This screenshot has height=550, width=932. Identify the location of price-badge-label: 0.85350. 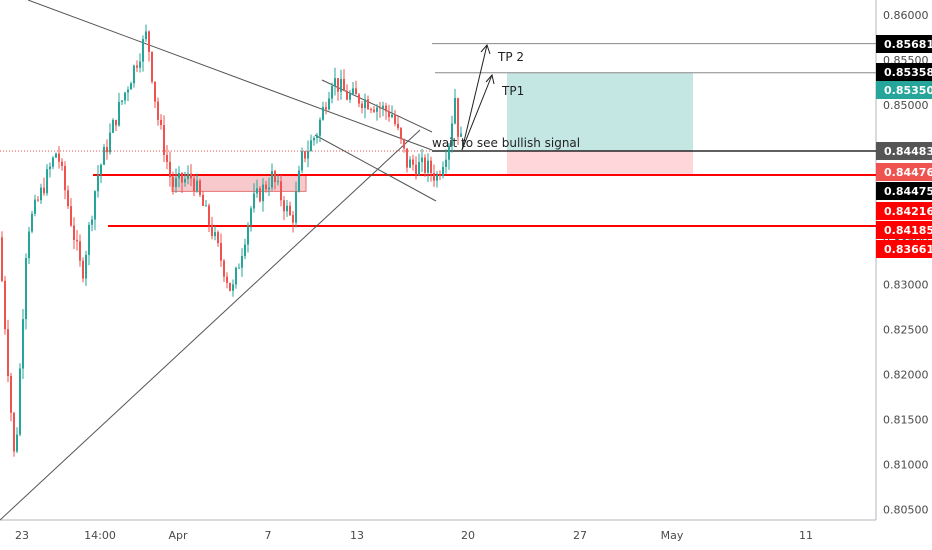
(908, 90).